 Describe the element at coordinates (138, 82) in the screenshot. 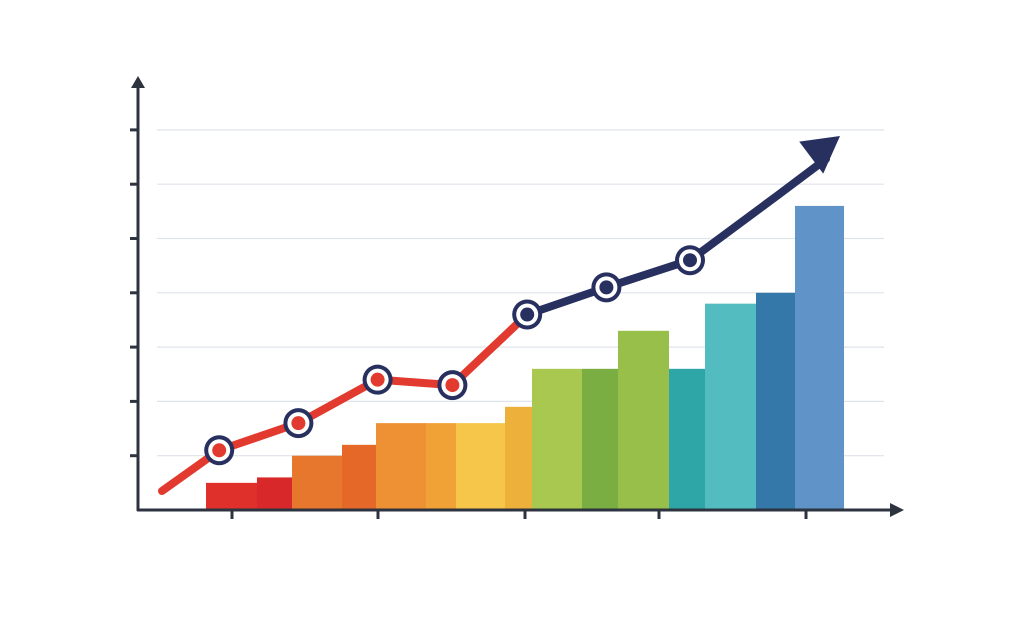

I see `y-axis-arrow` at that location.